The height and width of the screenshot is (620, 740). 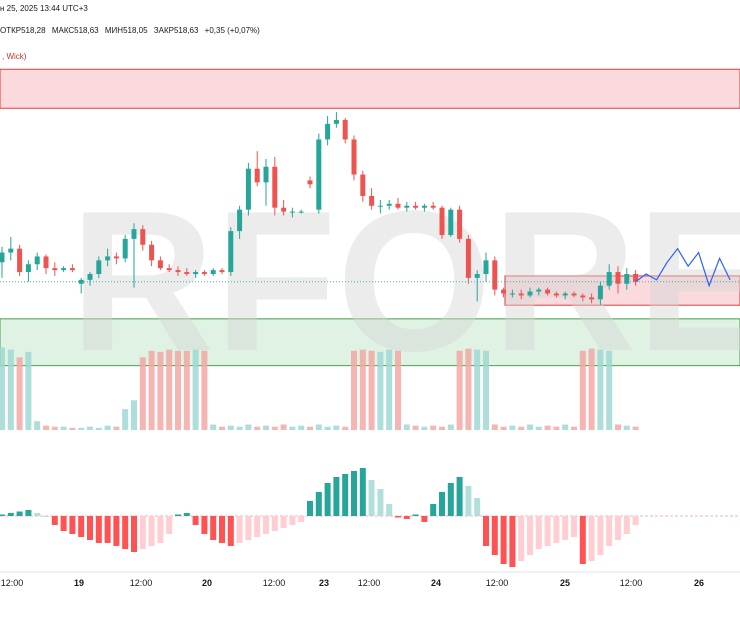 What do you see at coordinates (565, 583) in the screenshot?
I see `time-tick-label: 25` at bounding box center [565, 583].